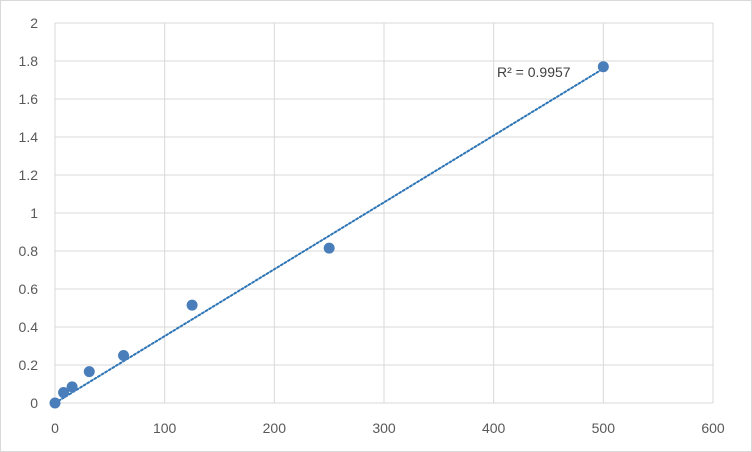  I want to click on y-tick-label: 0.8, so click(29, 251).